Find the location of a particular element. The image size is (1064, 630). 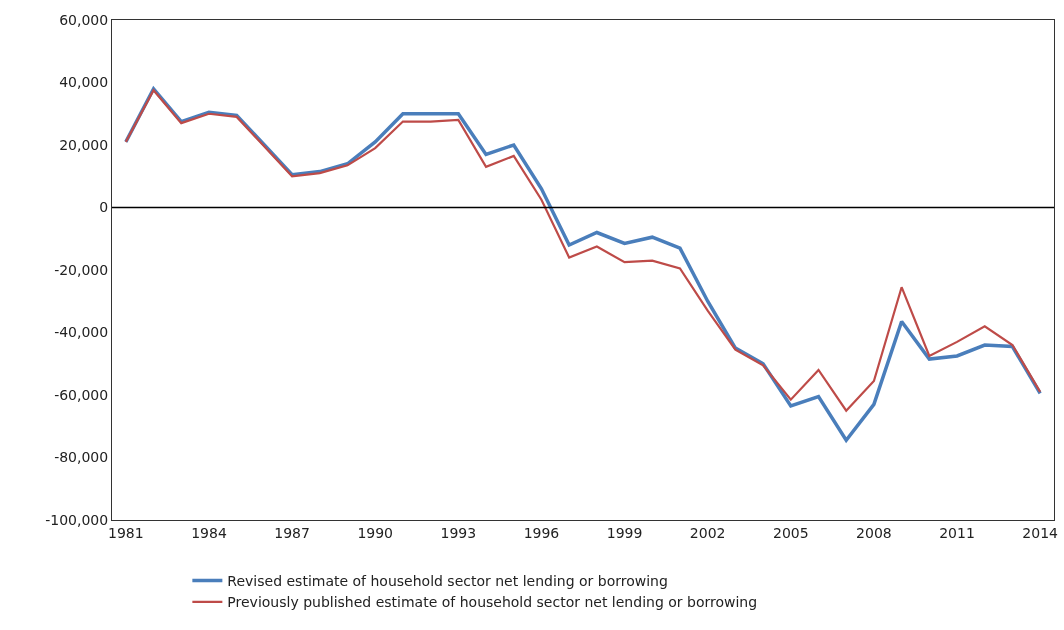

x-tick-label: 1987 is located at coordinates (292, 532).